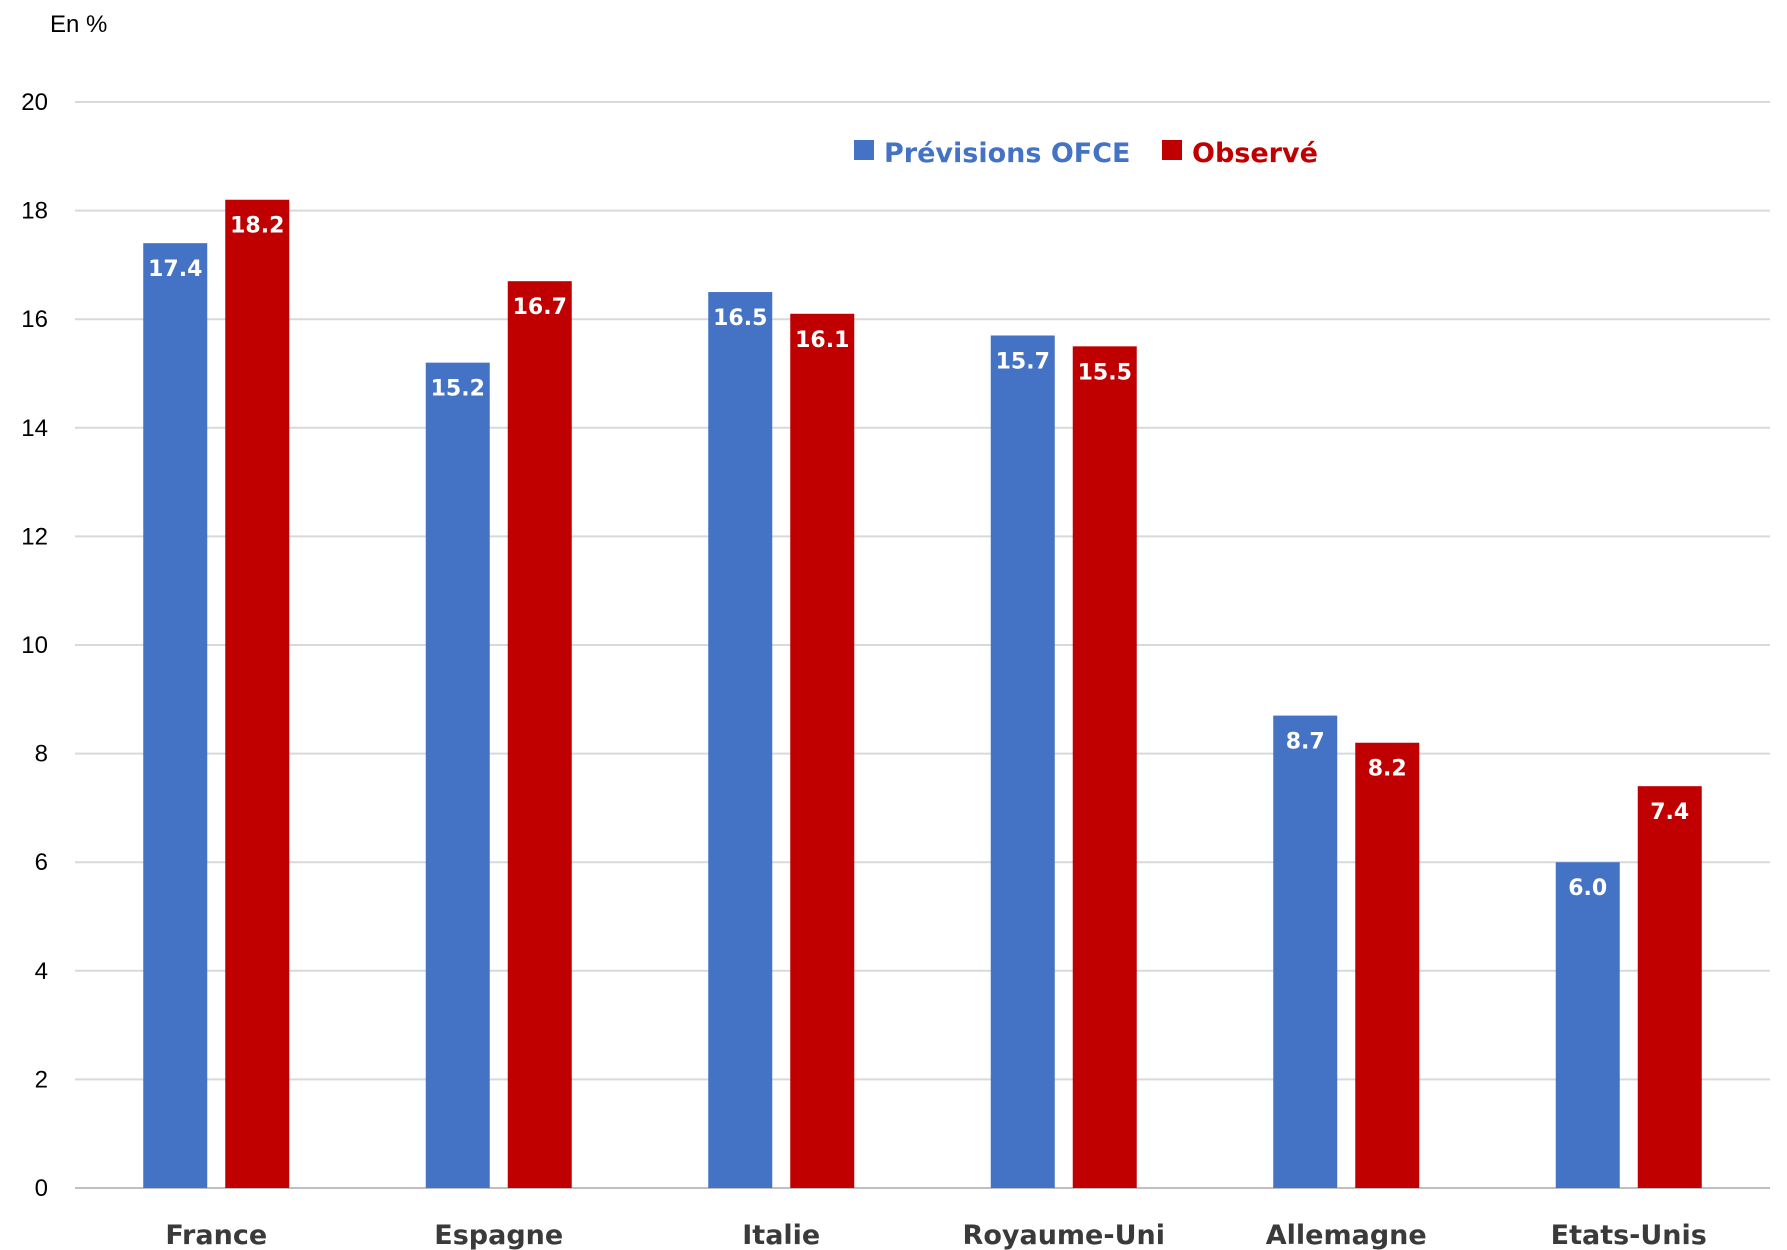  I want to click on data-label: 17.4, so click(175, 269).